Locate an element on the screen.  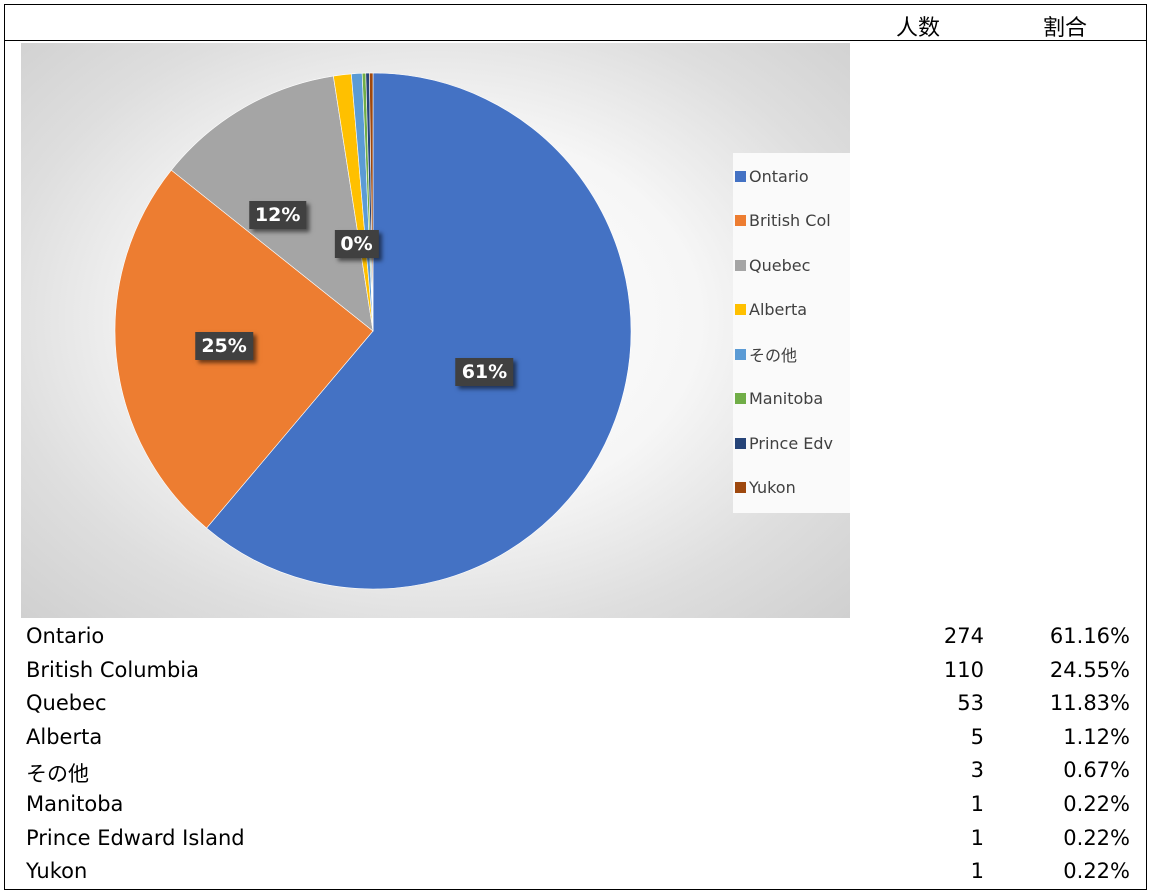
legend-label: Alberta is located at coordinates (778, 309).